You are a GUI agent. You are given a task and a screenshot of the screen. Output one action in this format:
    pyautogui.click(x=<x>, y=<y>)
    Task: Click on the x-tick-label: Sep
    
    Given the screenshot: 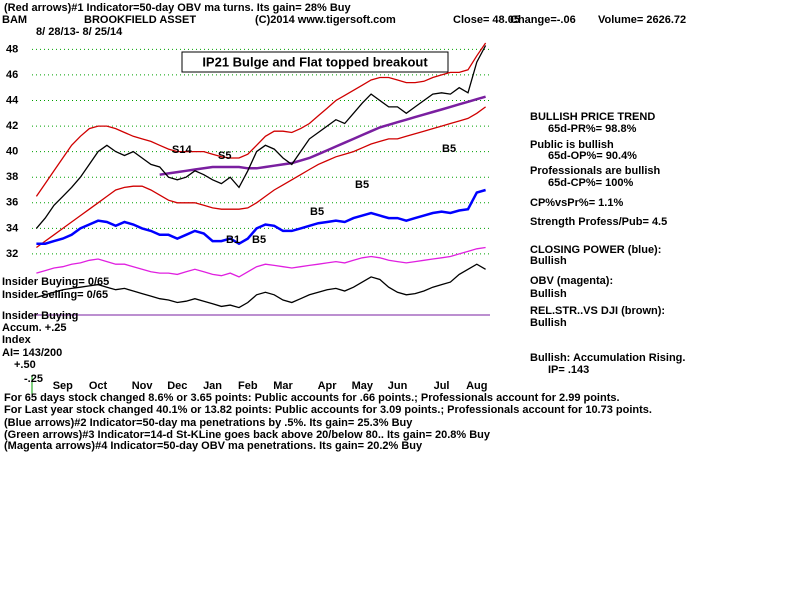 What is the action you would take?
    pyautogui.click(x=63, y=386)
    